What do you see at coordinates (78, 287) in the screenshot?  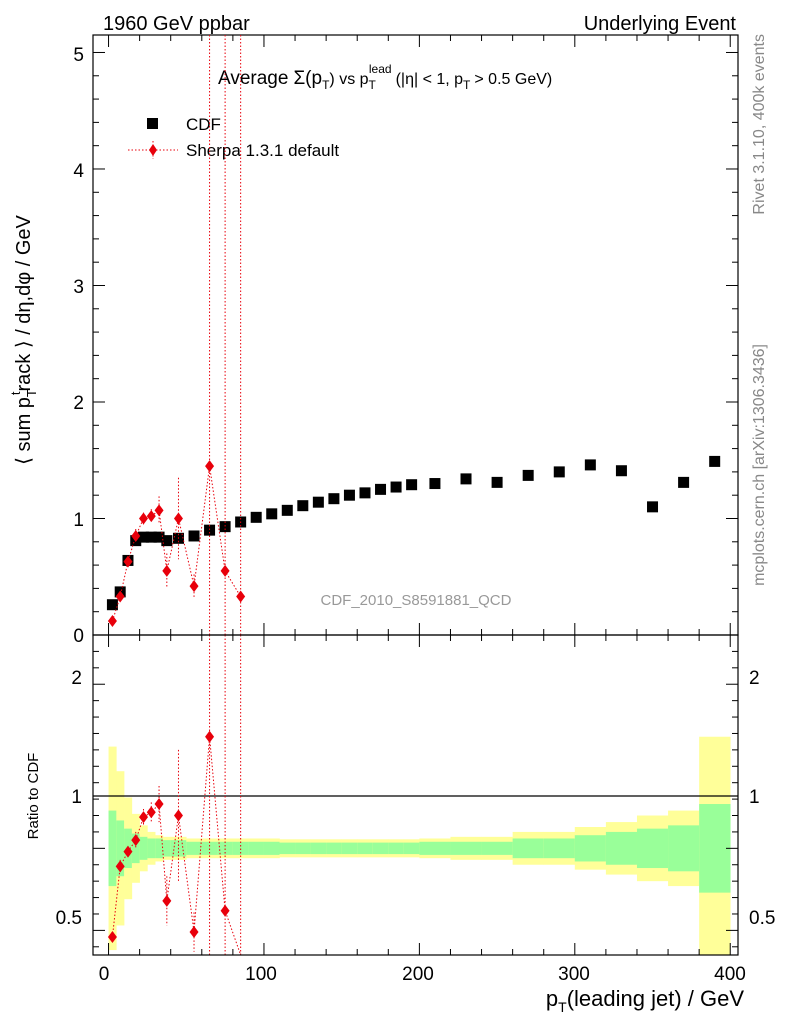 I see `ytick-label-3: 3` at bounding box center [78, 287].